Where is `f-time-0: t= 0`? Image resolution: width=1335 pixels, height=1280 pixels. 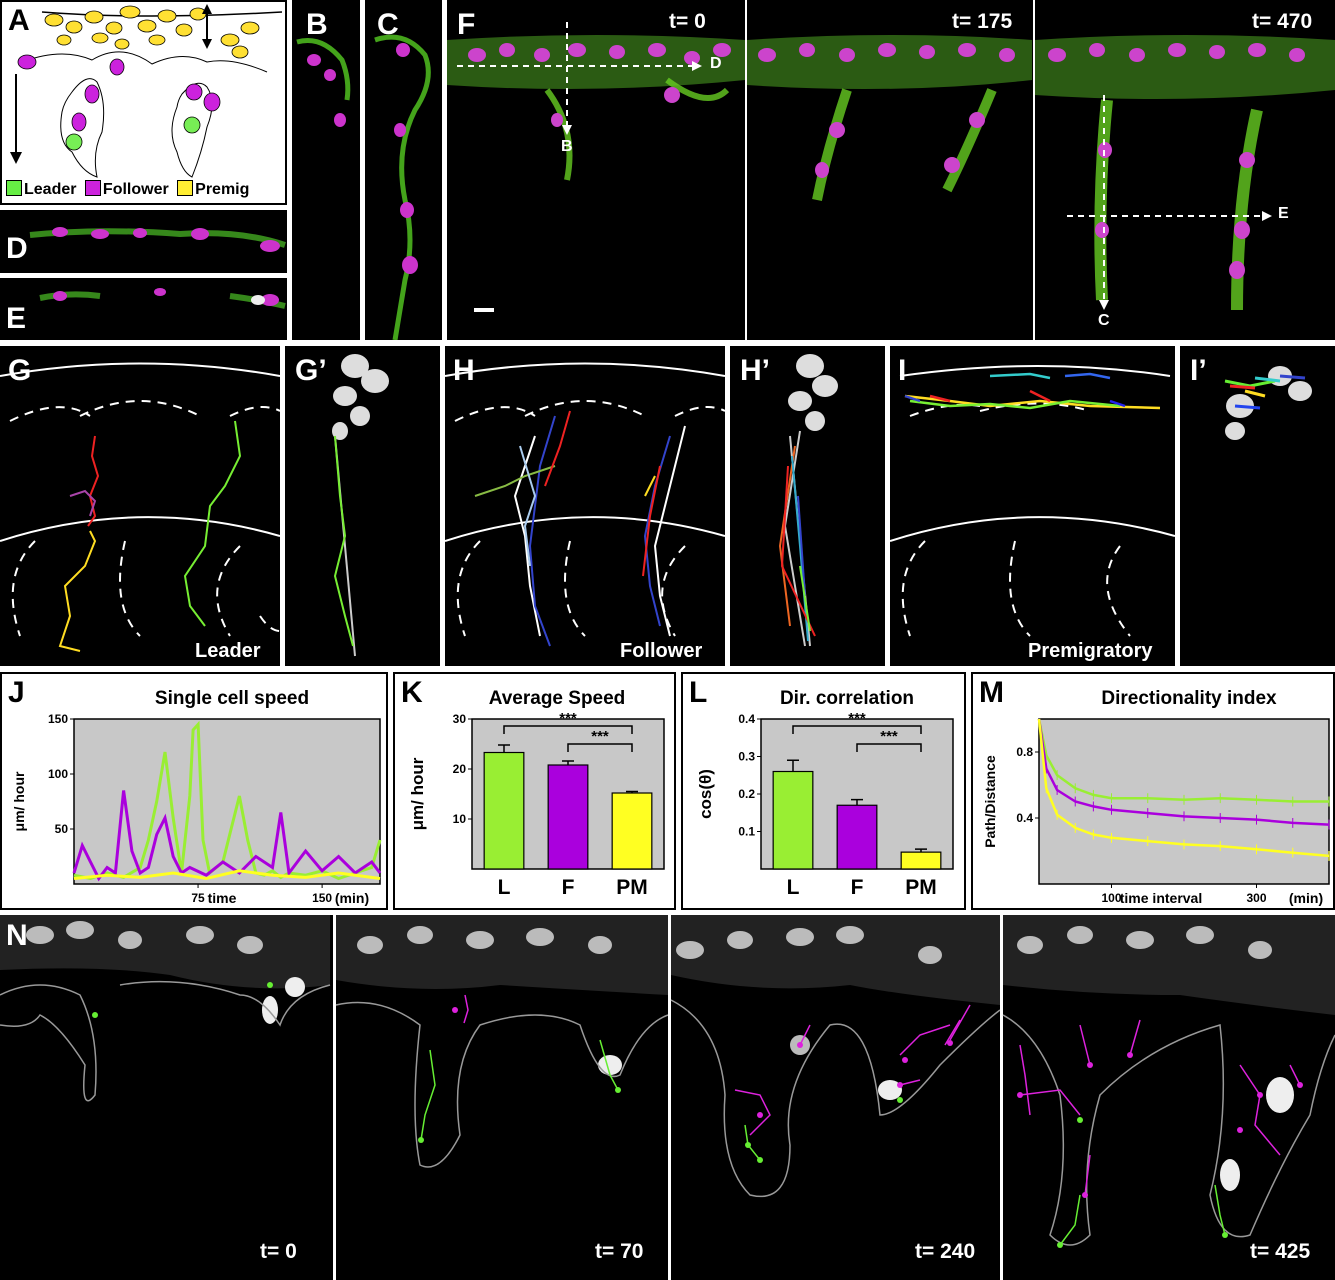
f-time-0: t= 0 is located at coordinates (687, 21).